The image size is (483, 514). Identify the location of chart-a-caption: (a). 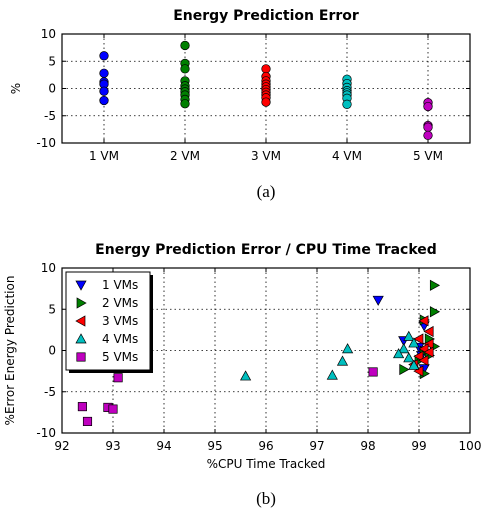
(266, 191).